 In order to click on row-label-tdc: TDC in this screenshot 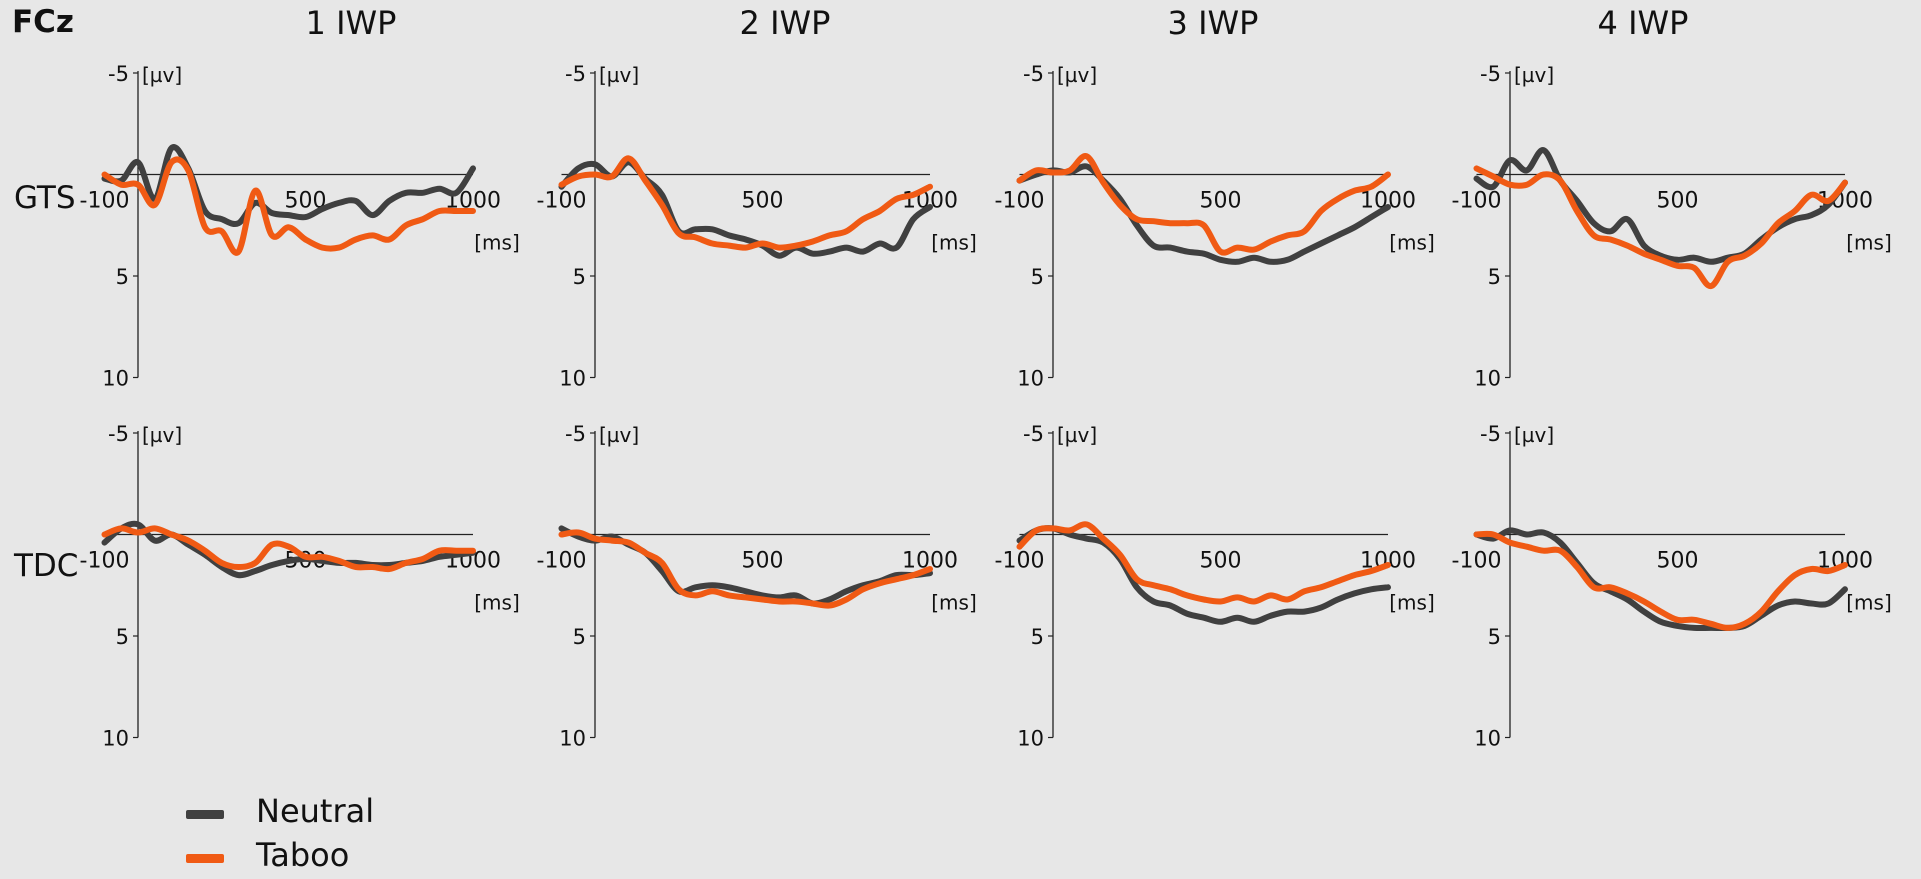, I will do `click(46, 566)`.